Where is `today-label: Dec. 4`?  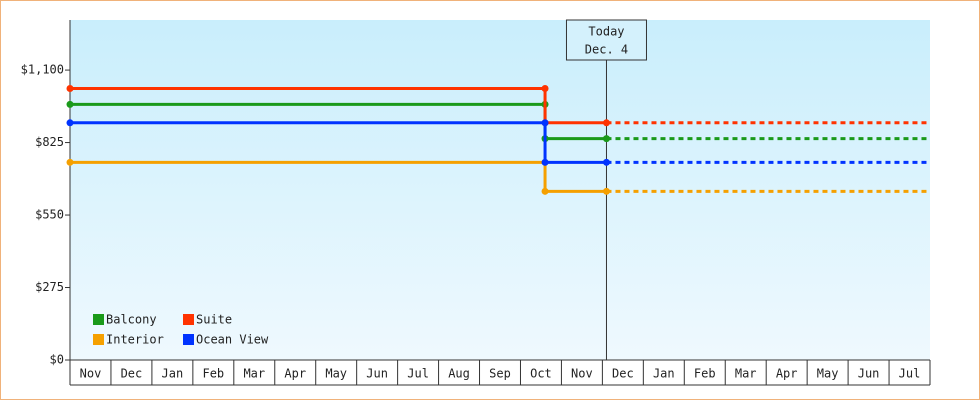
today-label: Dec. 4 is located at coordinates (606, 50).